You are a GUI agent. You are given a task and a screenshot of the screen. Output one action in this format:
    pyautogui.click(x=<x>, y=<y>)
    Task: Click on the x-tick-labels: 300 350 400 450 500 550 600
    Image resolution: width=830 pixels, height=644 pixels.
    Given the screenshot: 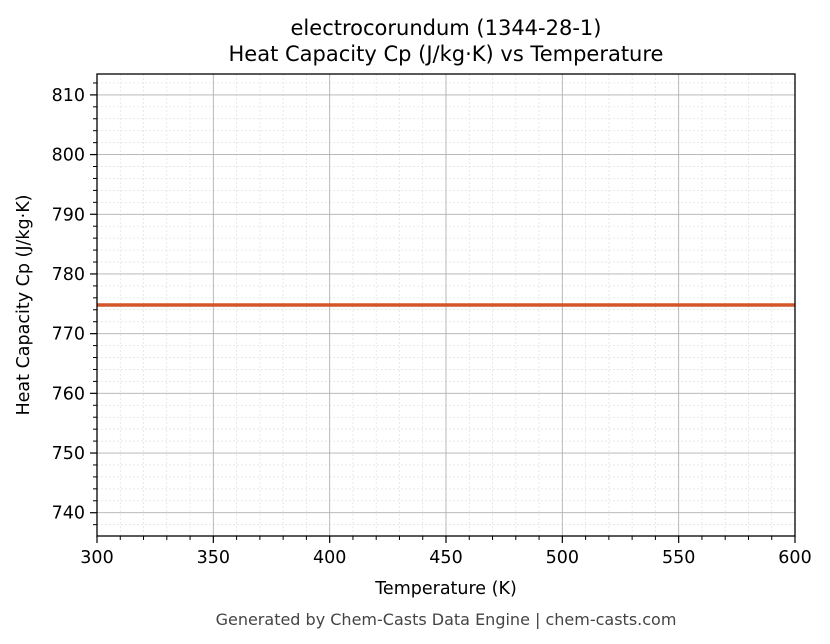 What is the action you would take?
    pyautogui.click(x=445, y=558)
    